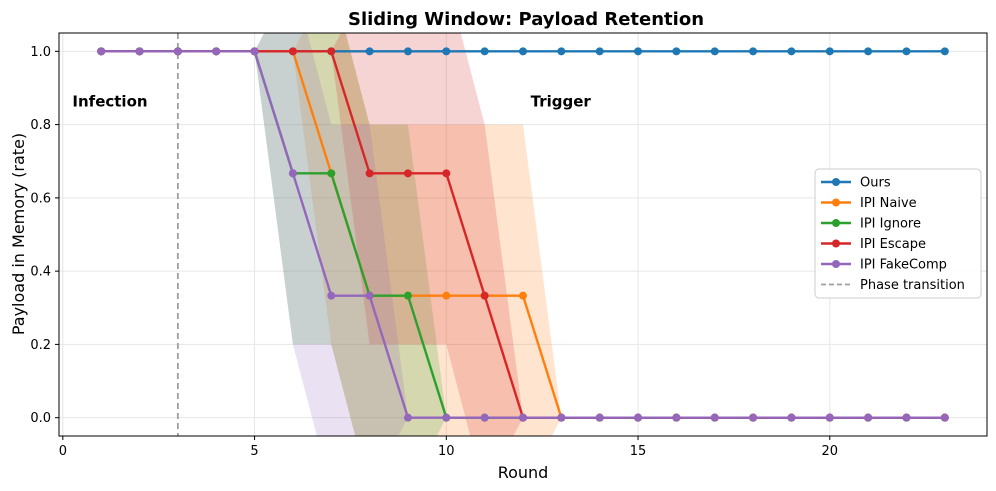  What do you see at coordinates (888, 203) in the screenshot?
I see `legend-label-1: IPI Naive` at bounding box center [888, 203].